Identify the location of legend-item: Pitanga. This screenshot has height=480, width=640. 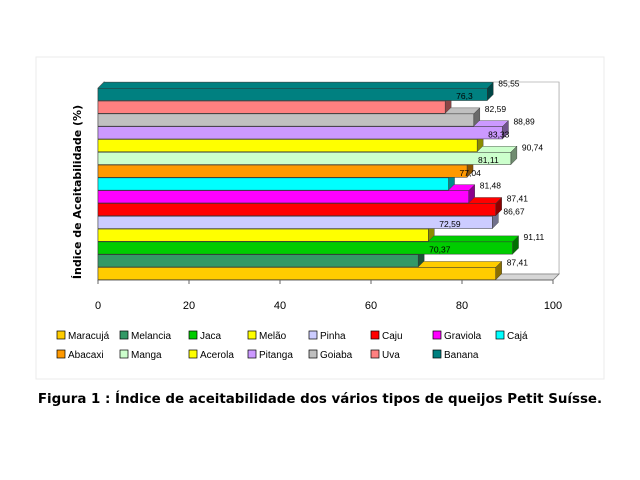
(270, 355).